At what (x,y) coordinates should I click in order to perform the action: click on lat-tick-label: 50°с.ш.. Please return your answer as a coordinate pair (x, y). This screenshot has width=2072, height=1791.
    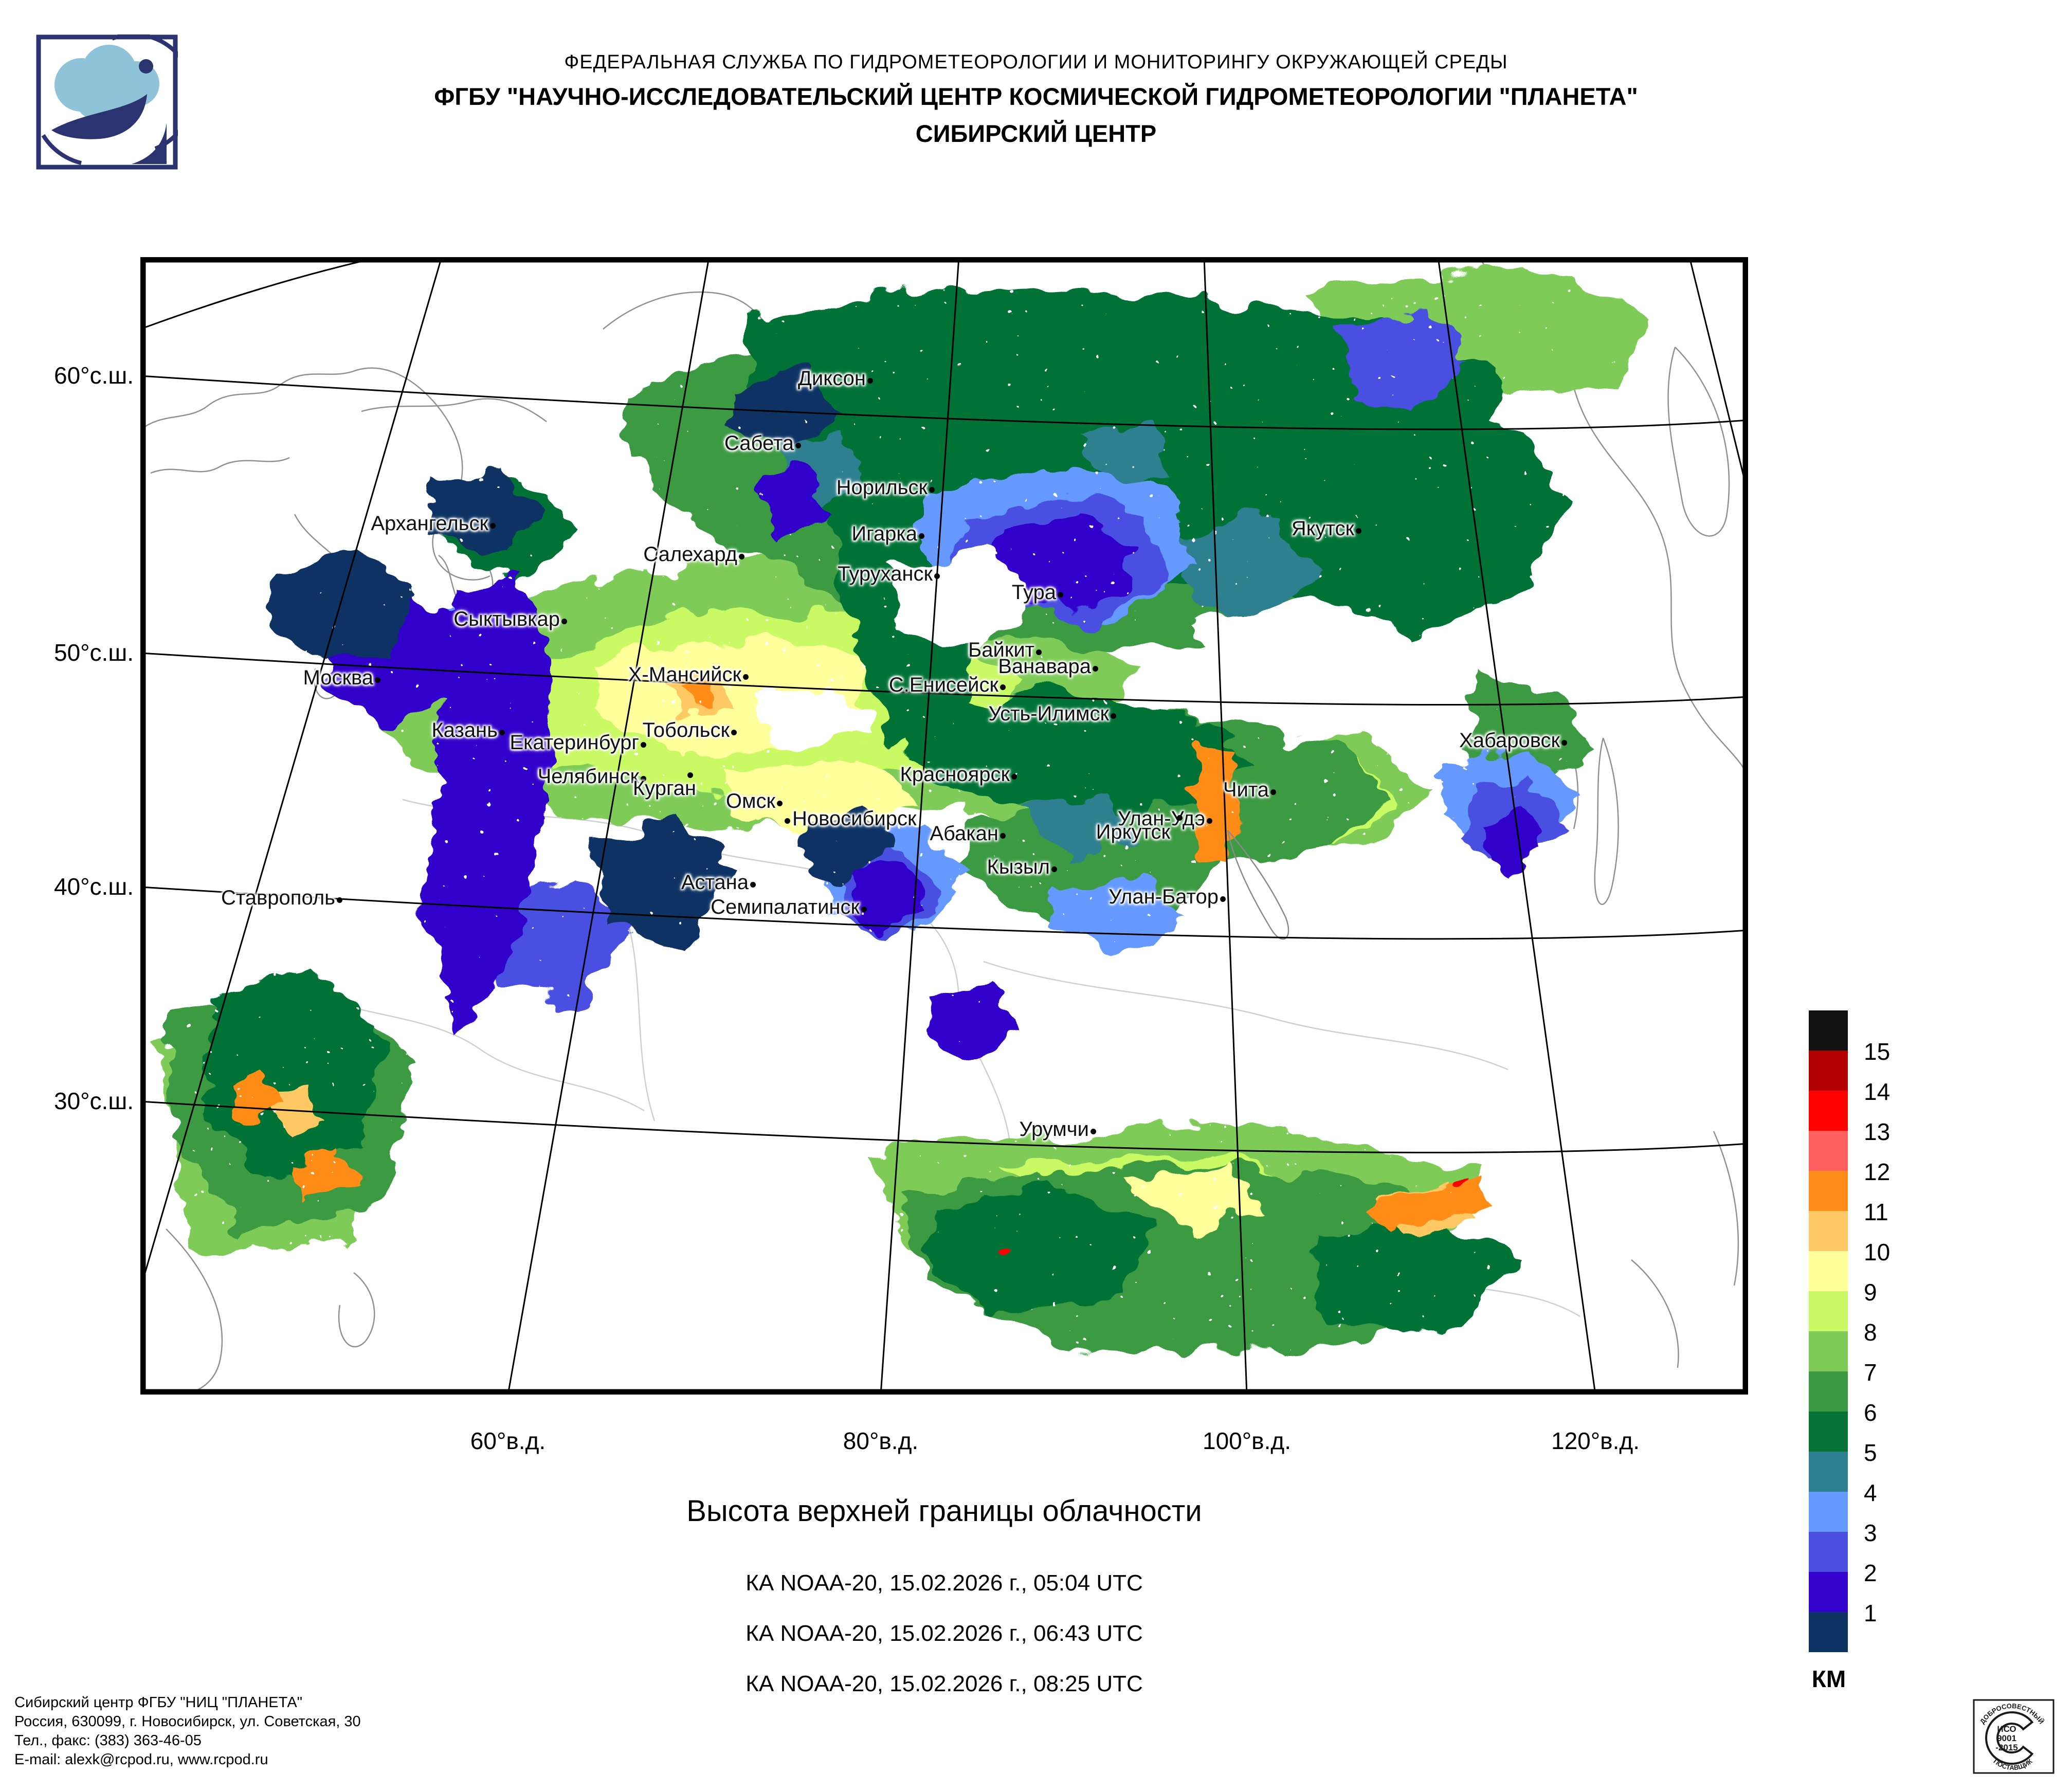
    Looking at the image, I should click on (93, 652).